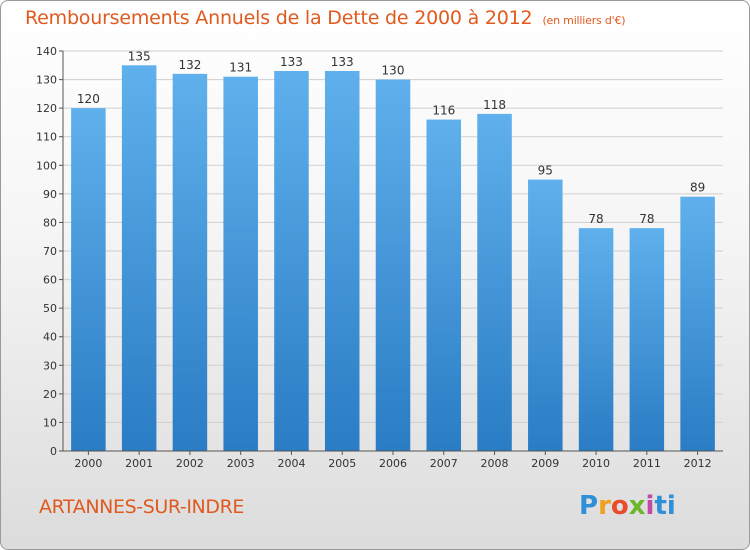 The height and width of the screenshot is (550, 750). Describe the element at coordinates (189, 65) in the screenshot. I see `data-label: 132` at that location.